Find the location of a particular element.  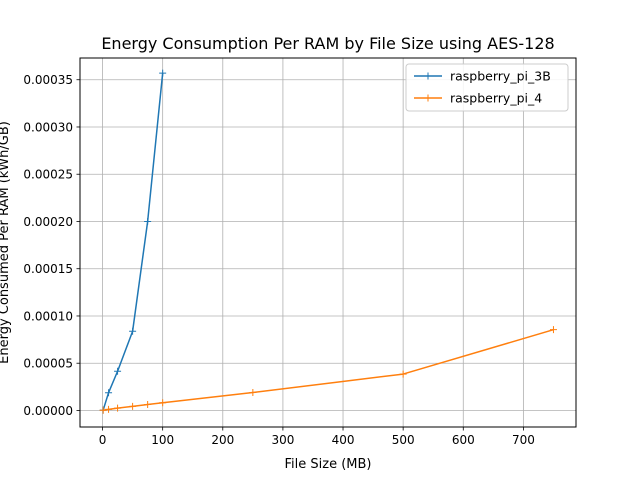

y-tick-label: 0.00035 is located at coordinates (48, 80).